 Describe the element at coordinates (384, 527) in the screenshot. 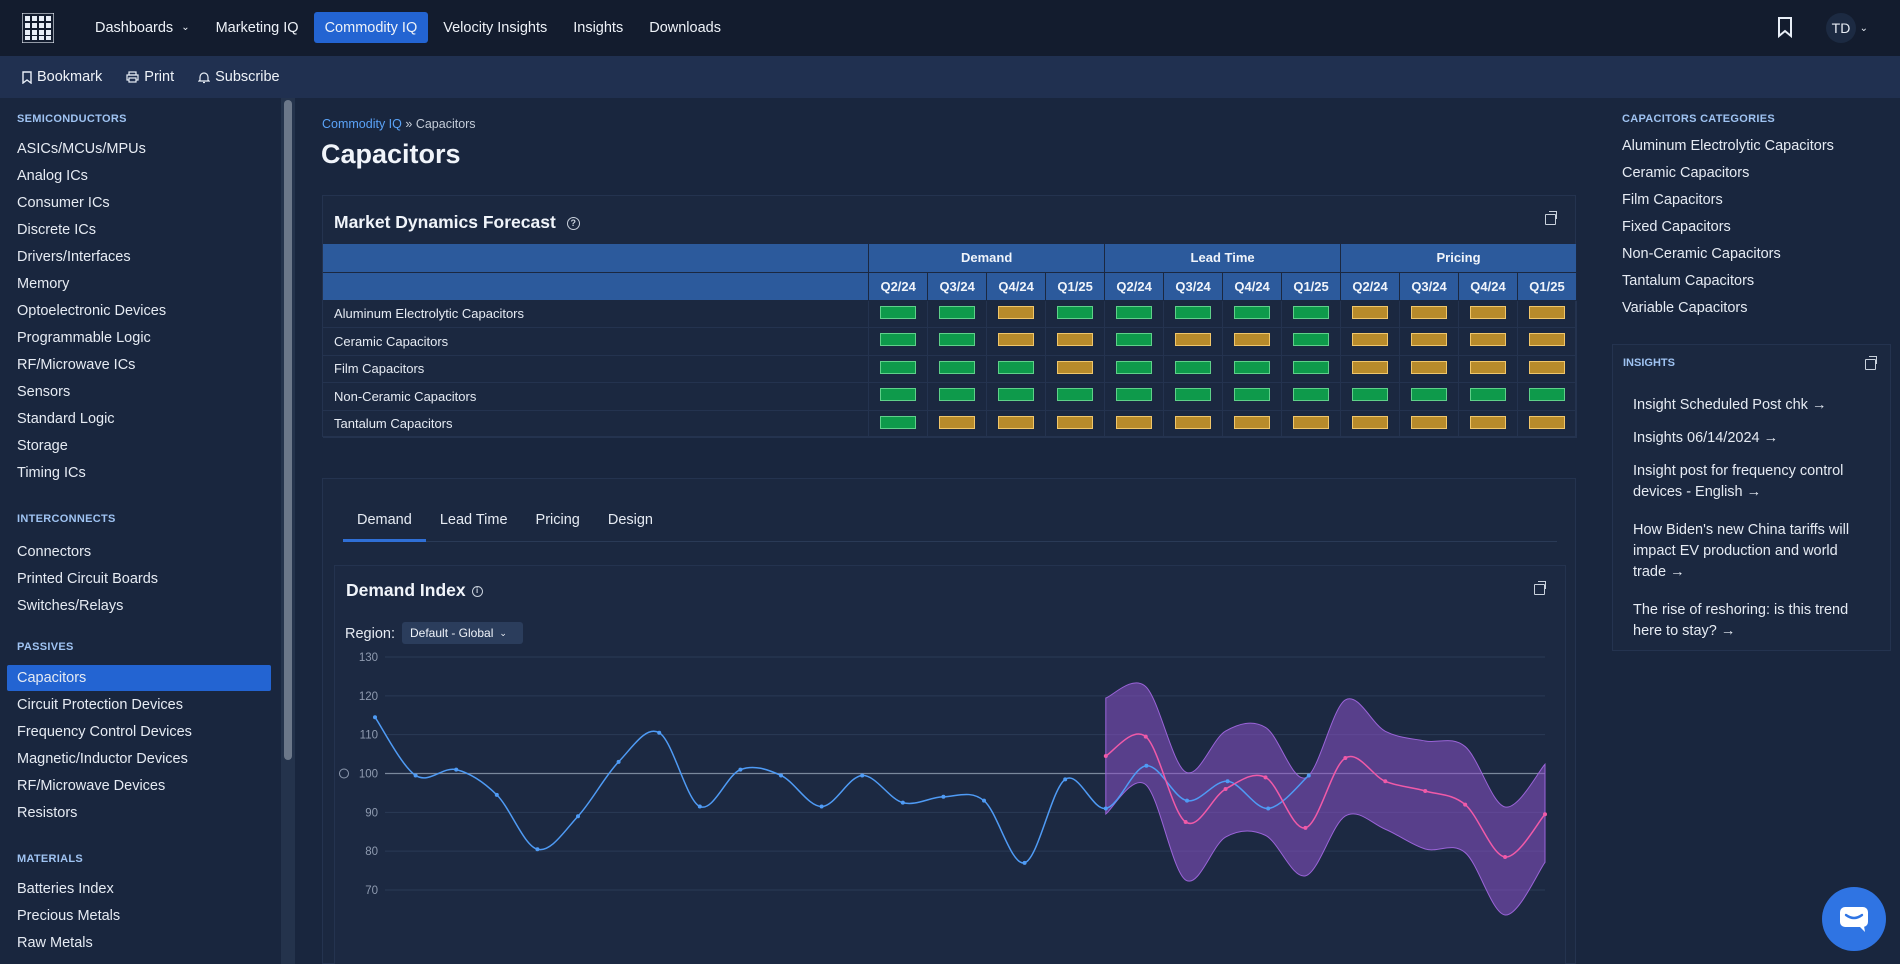

I see `tab-demand: Demand` at that location.